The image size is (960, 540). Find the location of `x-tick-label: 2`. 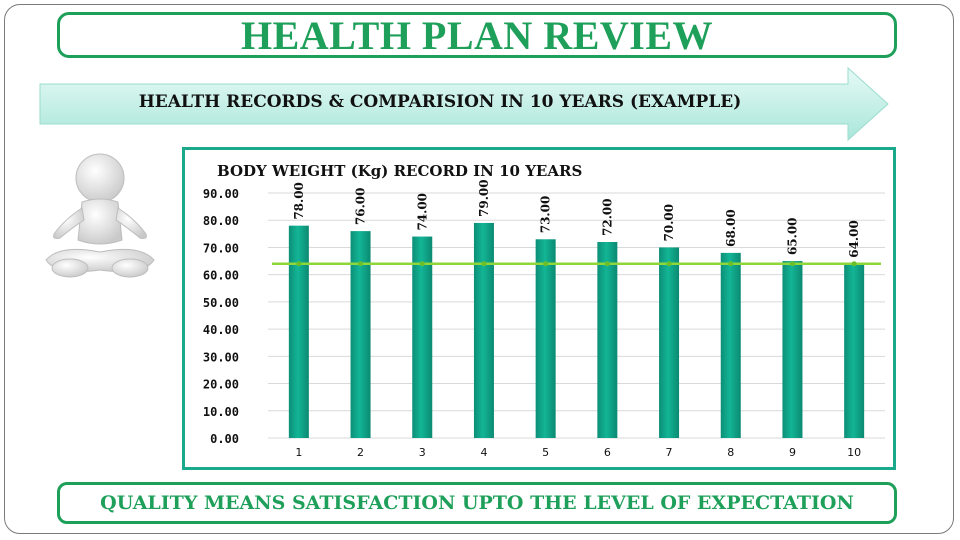

x-tick-label: 2 is located at coordinates (360, 452).